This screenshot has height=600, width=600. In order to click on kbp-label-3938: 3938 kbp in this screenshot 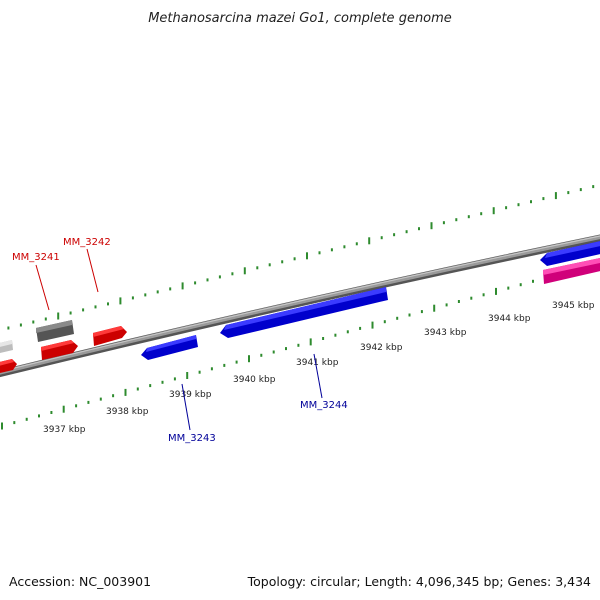, I will do `click(127, 412)`.